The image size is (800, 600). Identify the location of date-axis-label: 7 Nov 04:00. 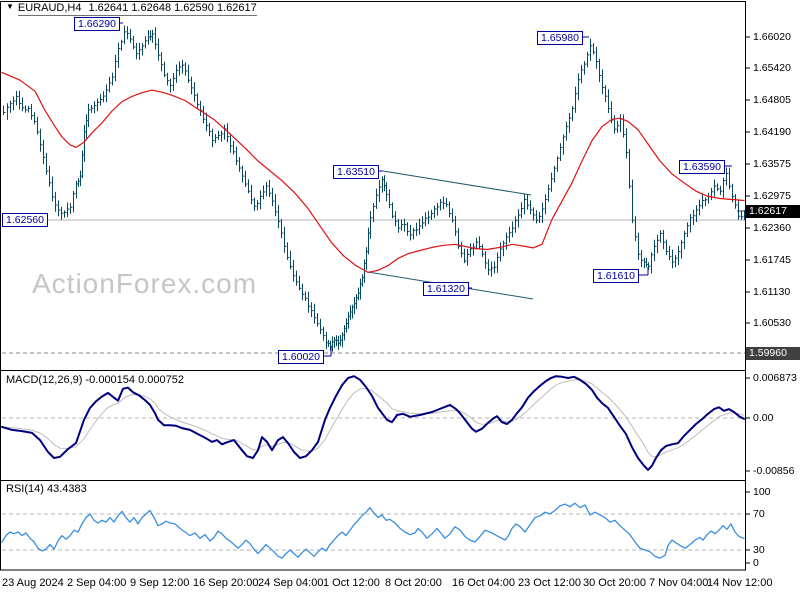
(679, 583).